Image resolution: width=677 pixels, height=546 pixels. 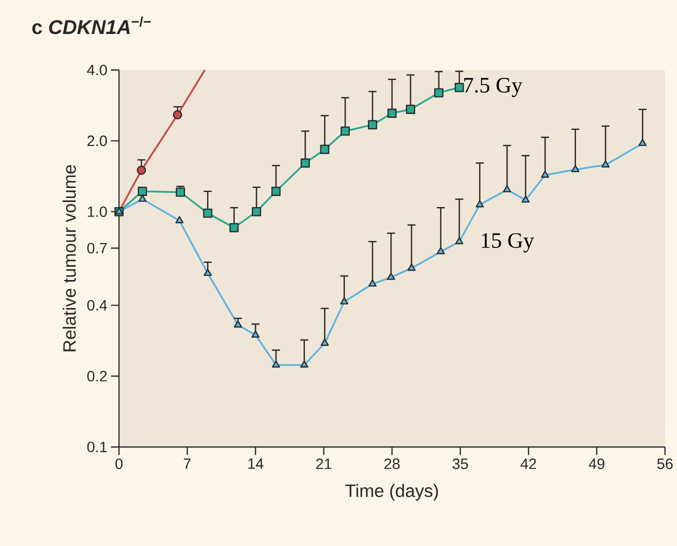 What do you see at coordinates (596, 464) in the screenshot?
I see `x-tick-label: 49` at bounding box center [596, 464].